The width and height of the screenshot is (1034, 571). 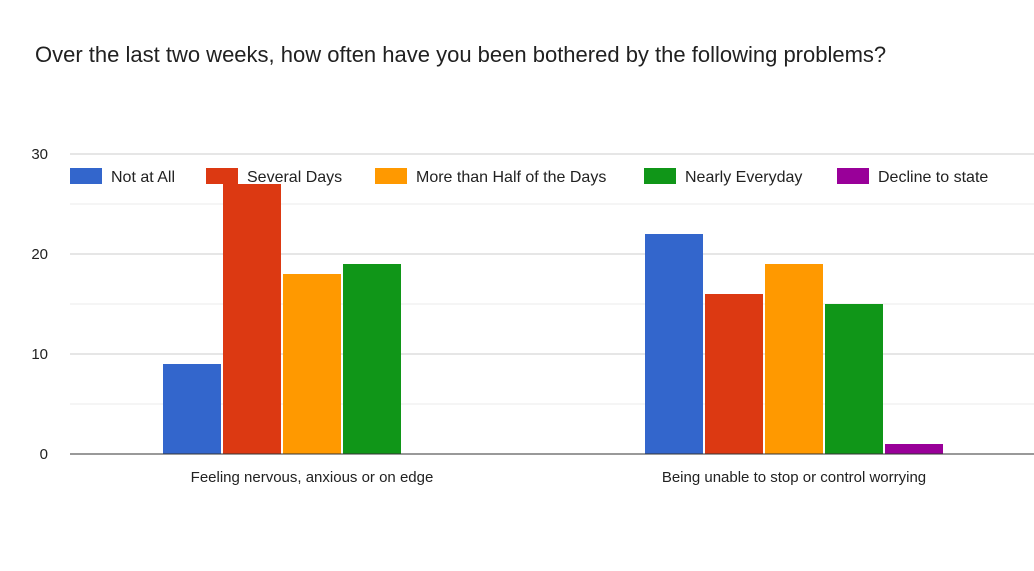 What do you see at coordinates (933, 177) in the screenshot?
I see `legend-label: Decline to state` at bounding box center [933, 177].